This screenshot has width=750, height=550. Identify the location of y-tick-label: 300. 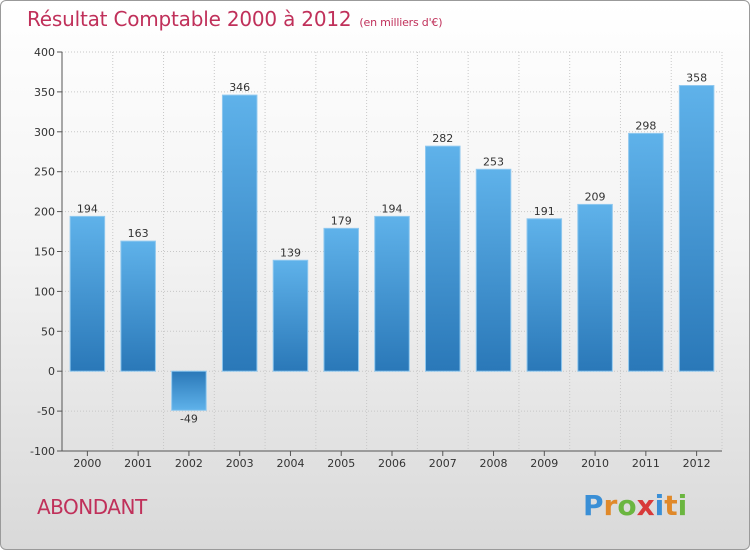
(44, 132).